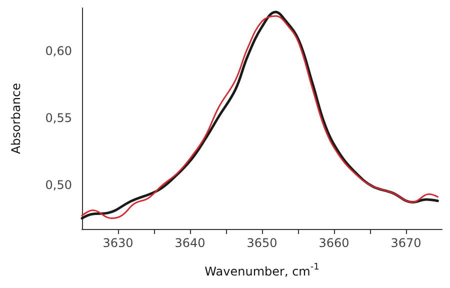 The width and height of the screenshot is (450, 288). I want to click on x-tick-label: 3650, so click(262, 243).